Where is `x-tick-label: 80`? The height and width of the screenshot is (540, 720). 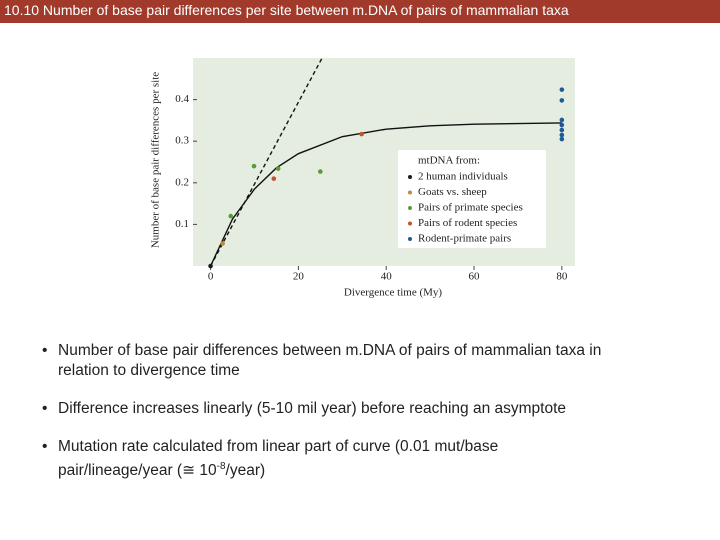
x-tick-label: 80 is located at coordinates (562, 277).